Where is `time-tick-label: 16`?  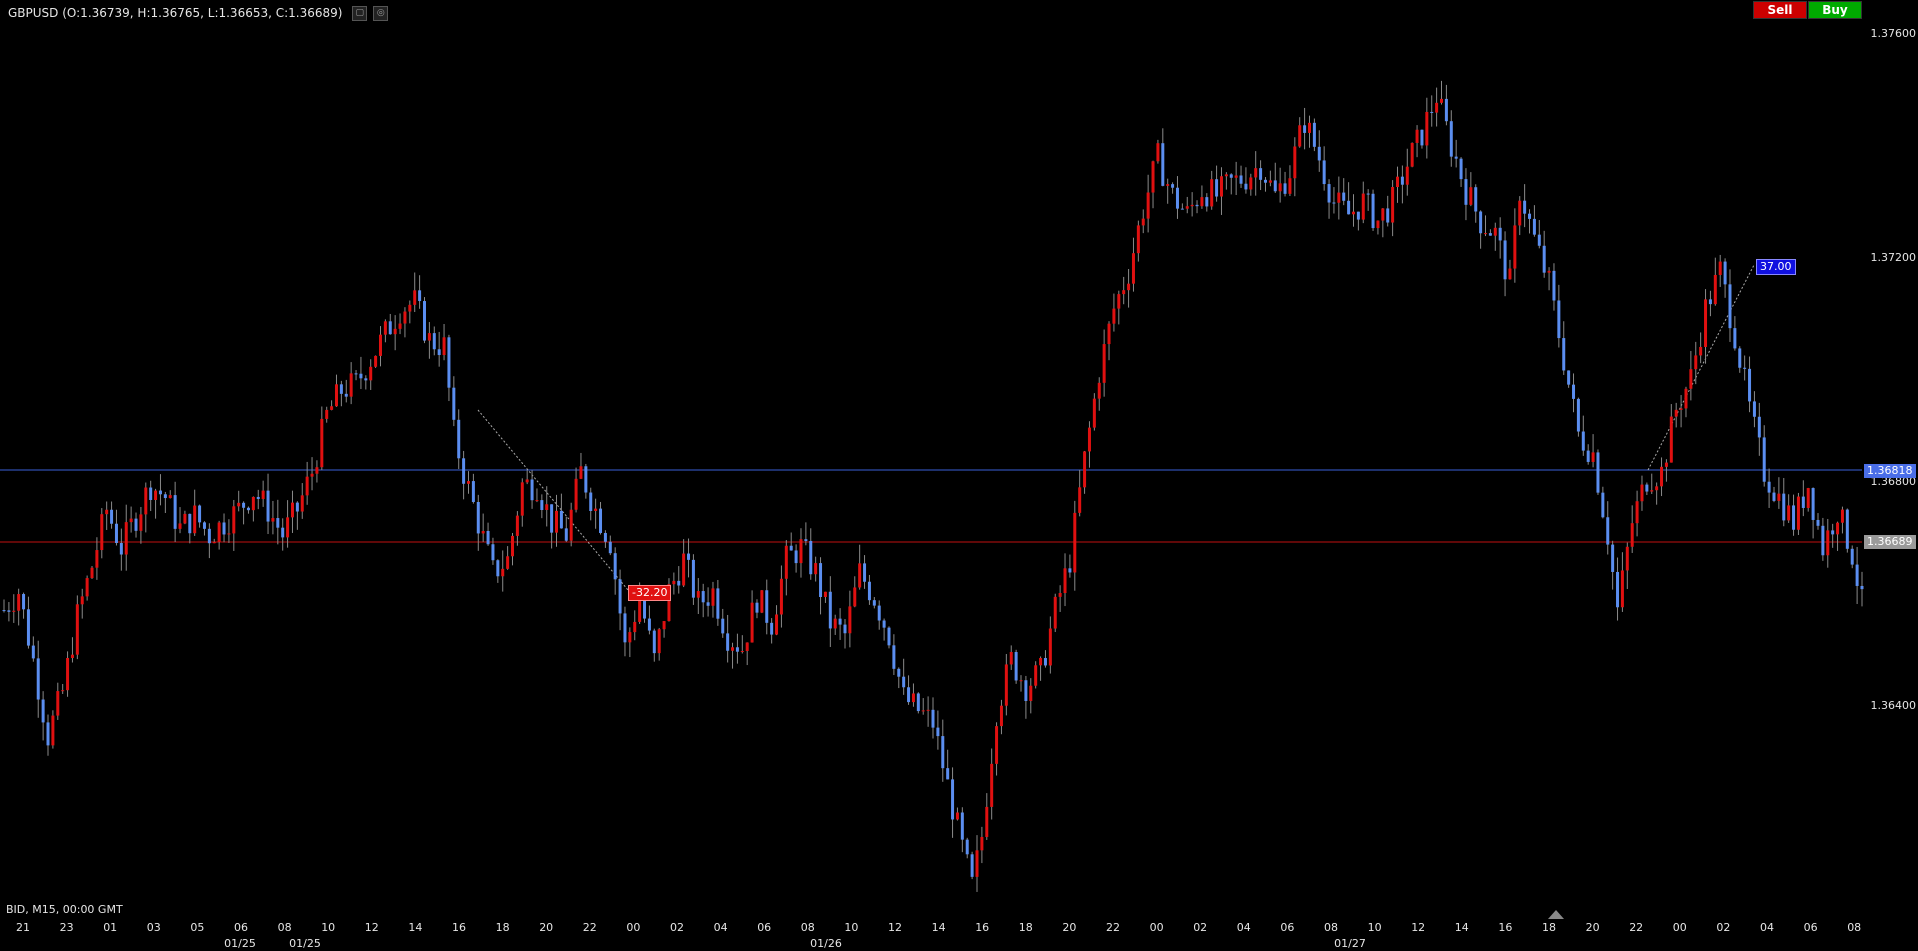
time-tick-label: 16 is located at coordinates (459, 927).